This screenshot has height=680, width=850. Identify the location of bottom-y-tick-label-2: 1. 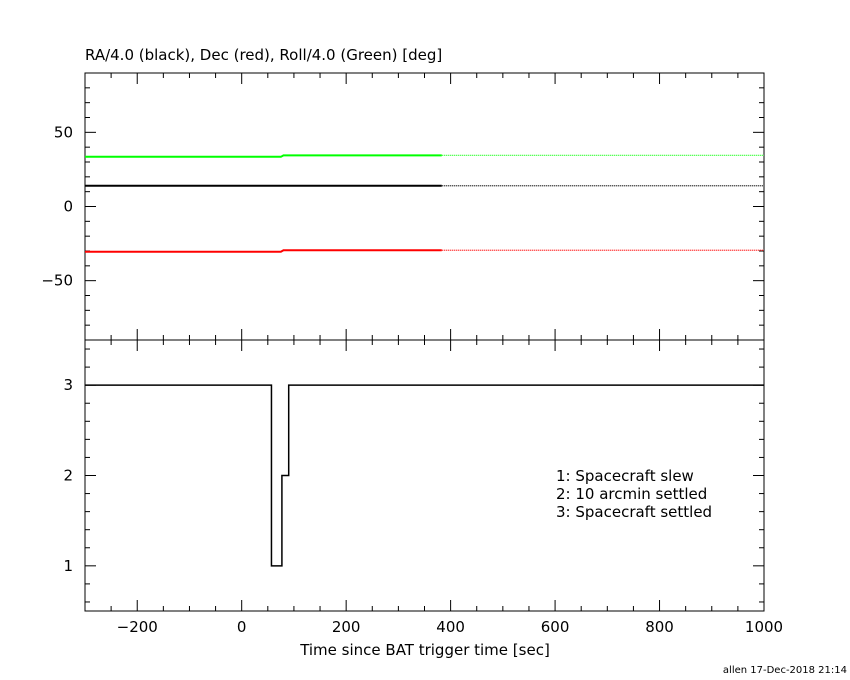
(68, 566).